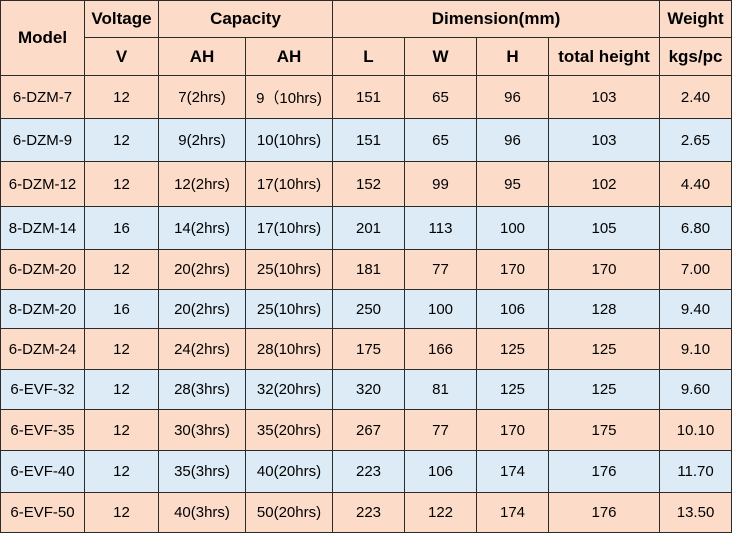  What do you see at coordinates (289, 140) in the screenshot?
I see `capacity-long-cell: 10(10hrs)` at bounding box center [289, 140].